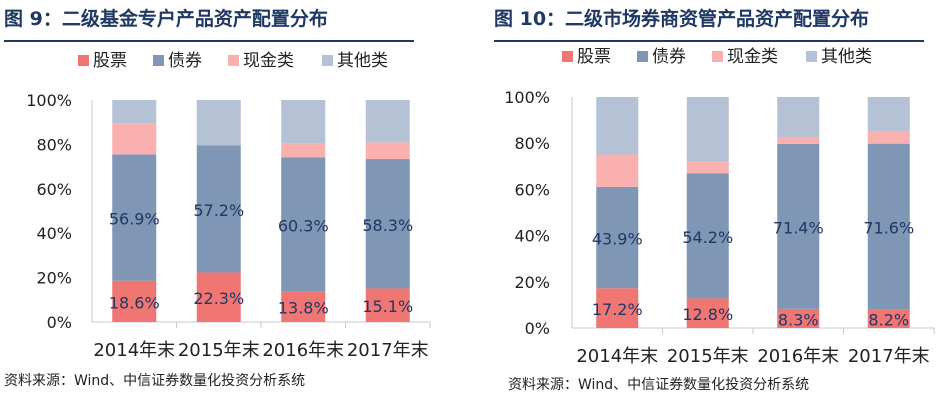  I want to click on data-label: 58.3%, so click(387, 225).